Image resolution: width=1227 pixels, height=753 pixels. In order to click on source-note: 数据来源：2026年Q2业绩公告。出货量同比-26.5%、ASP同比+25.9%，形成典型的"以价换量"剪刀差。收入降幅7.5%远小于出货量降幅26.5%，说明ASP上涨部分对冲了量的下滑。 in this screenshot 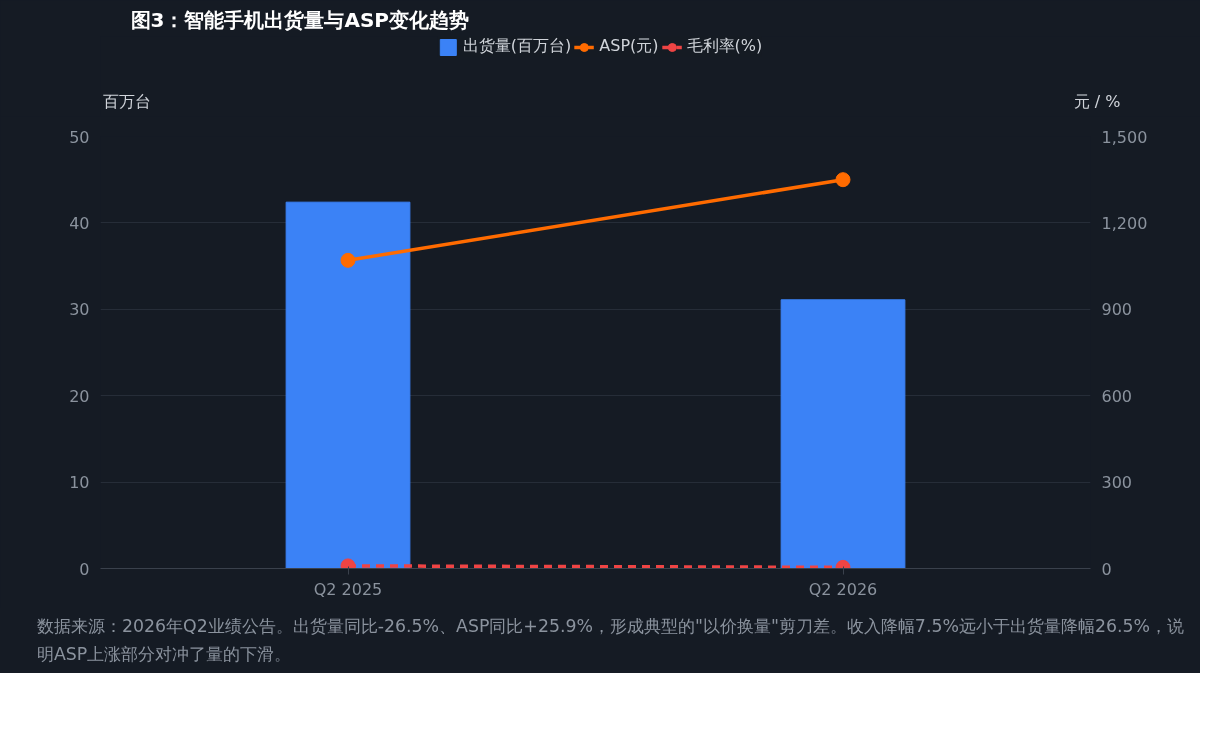, I will do `click(611, 640)`.